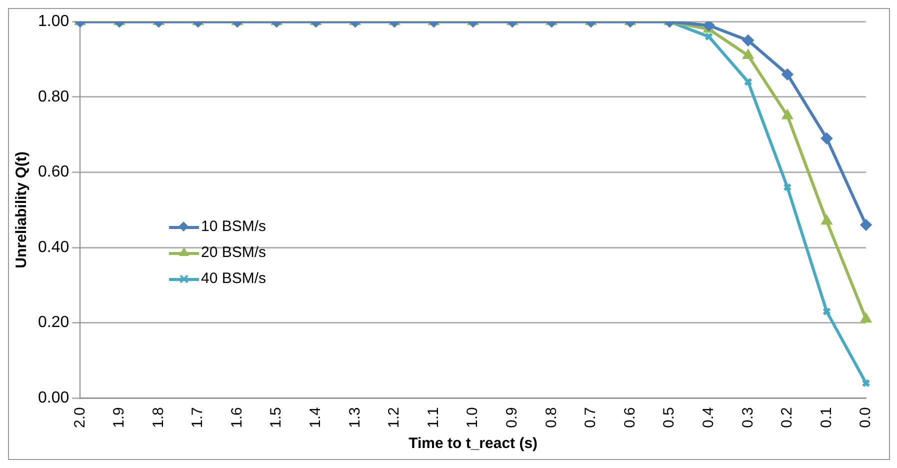 This screenshot has width=897, height=468. What do you see at coordinates (669, 417) in the screenshot?
I see `x-tick-label: 0.5` at bounding box center [669, 417].